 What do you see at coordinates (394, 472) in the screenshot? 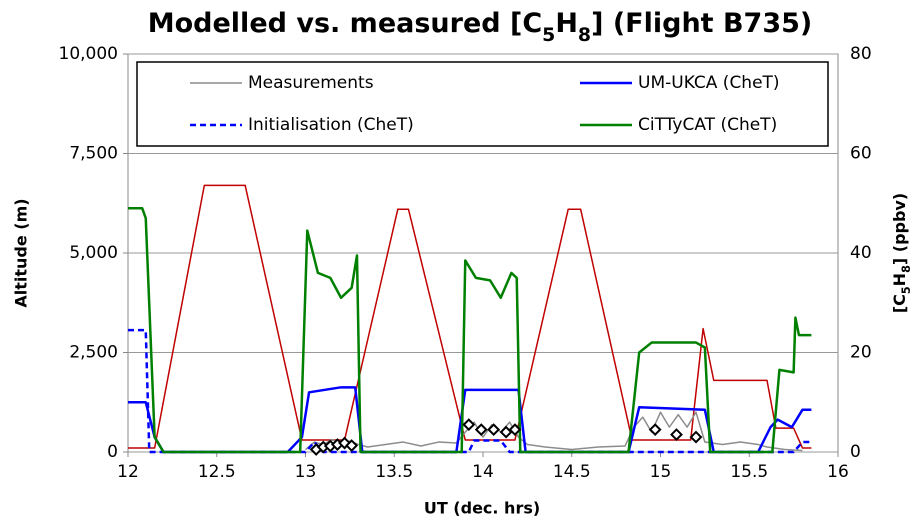
I see `x-tick-label: 13.5` at bounding box center [394, 472].